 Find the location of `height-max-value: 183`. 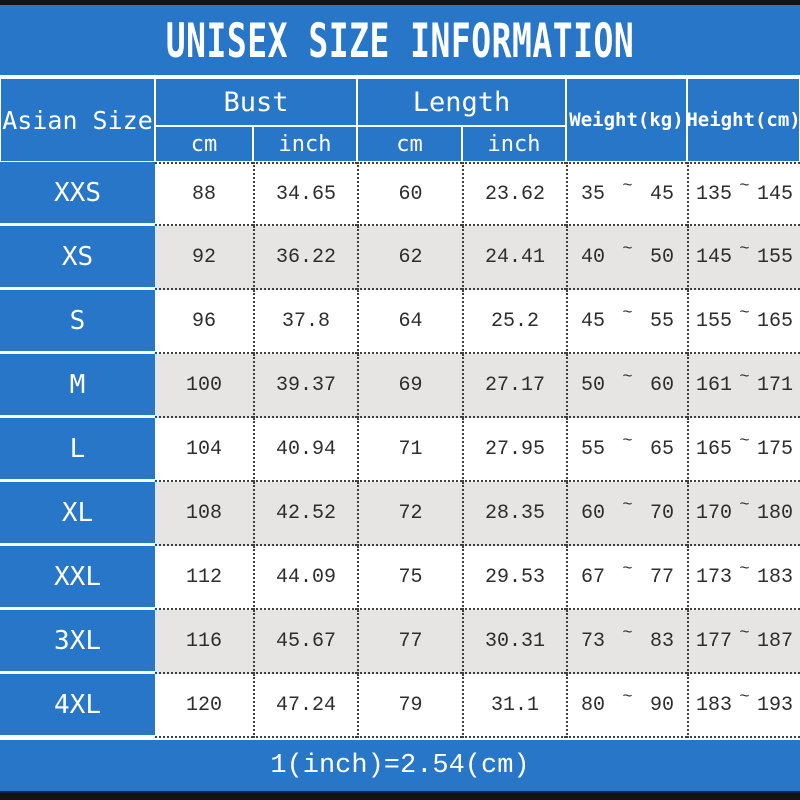

height-max-value: 183 is located at coordinates (774, 577).